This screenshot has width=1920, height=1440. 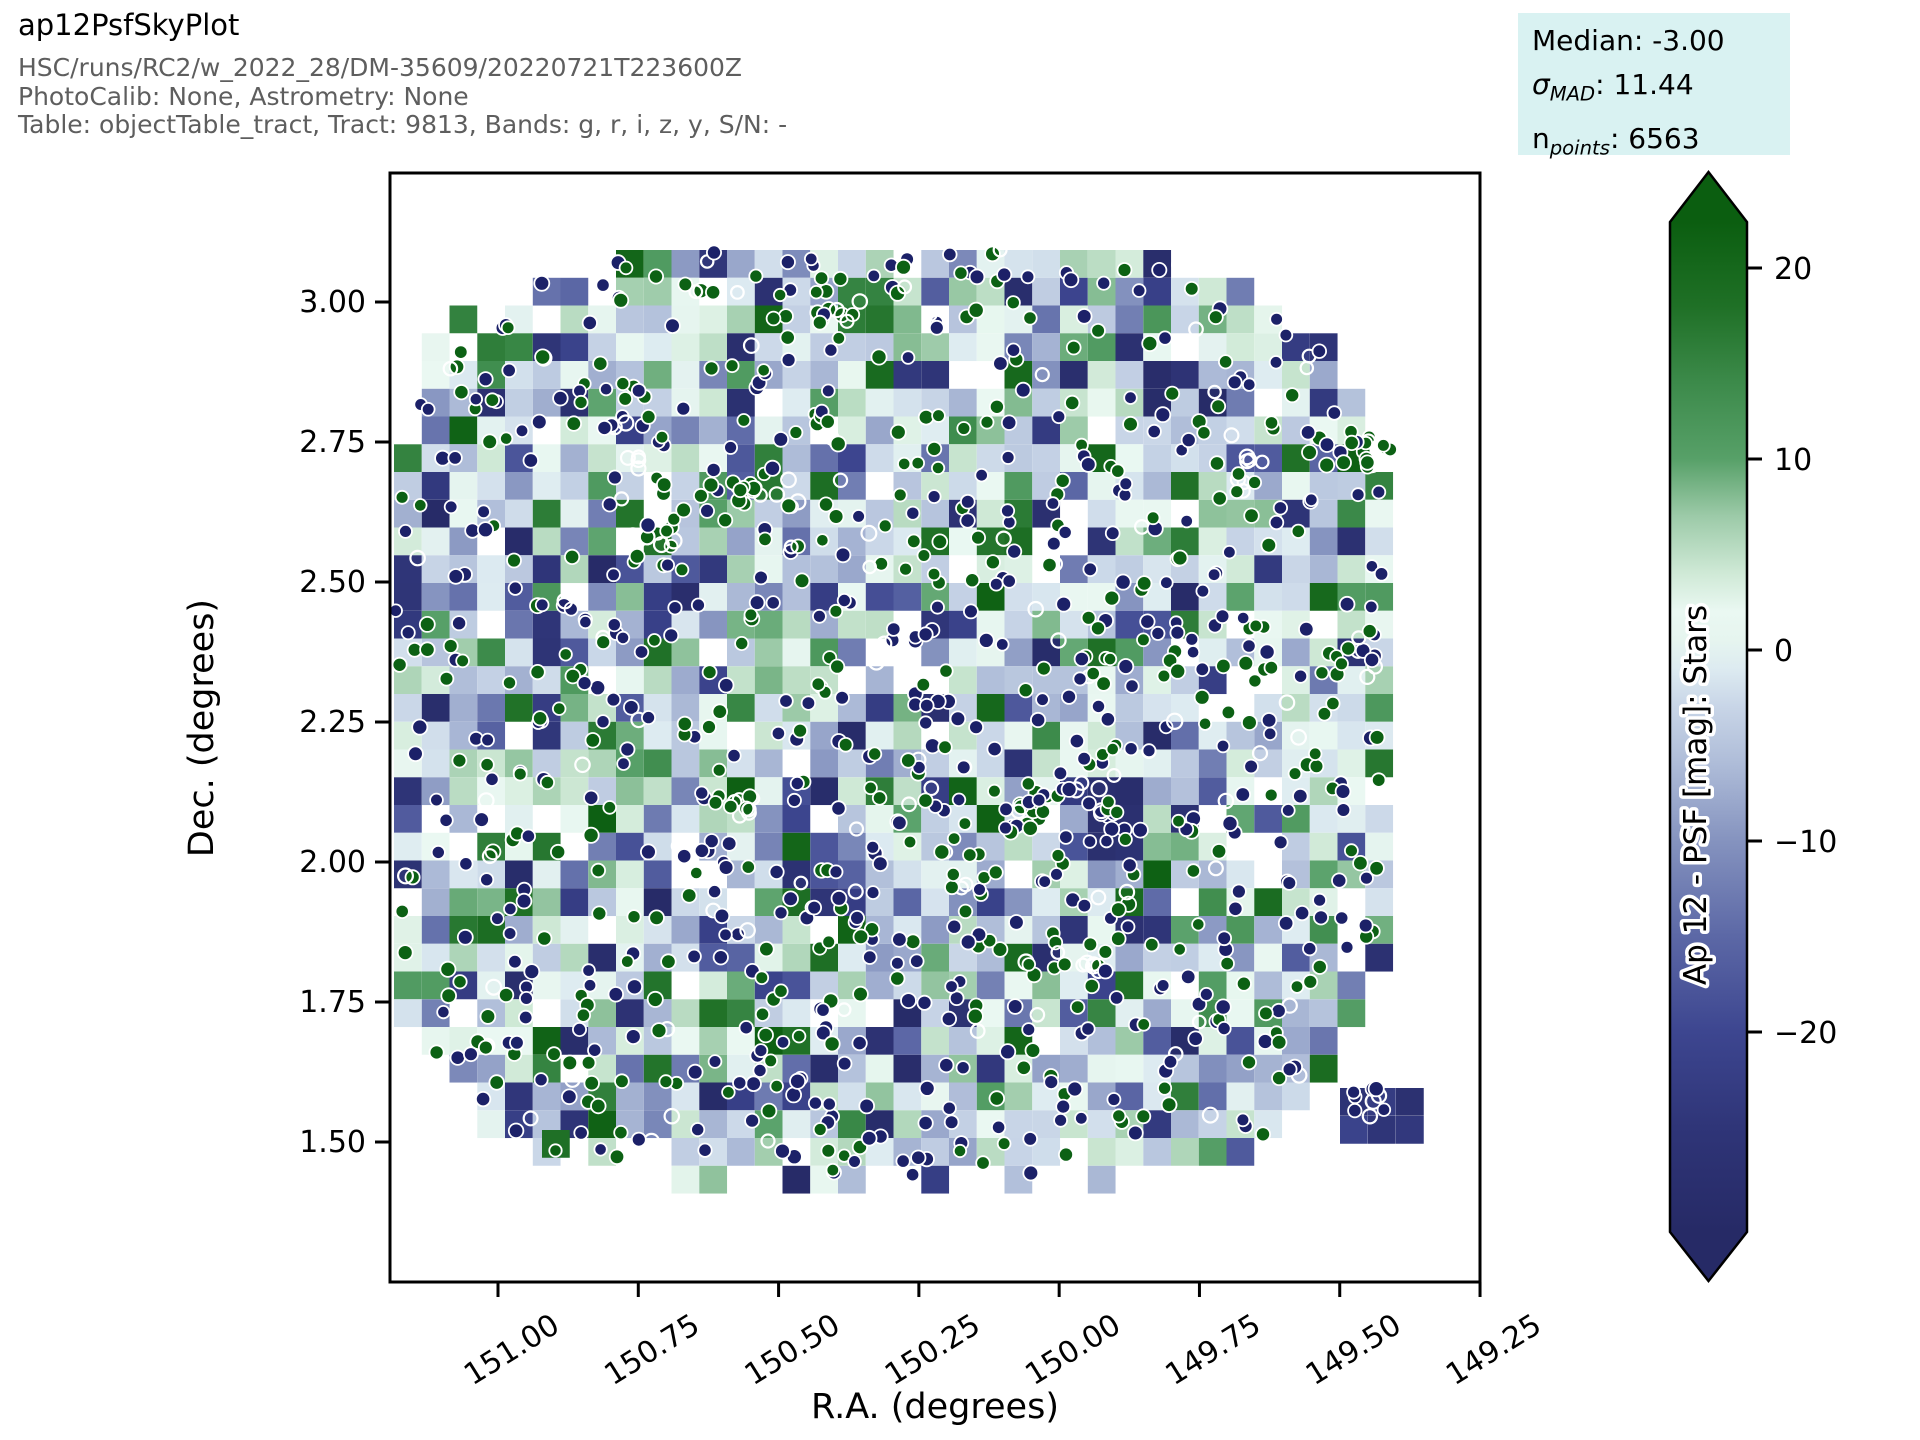 What do you see at coordinates (1073, 1349) in the screenshot?
I see `x-tick-label: 150.00` at bounding box center [1073, 1349].